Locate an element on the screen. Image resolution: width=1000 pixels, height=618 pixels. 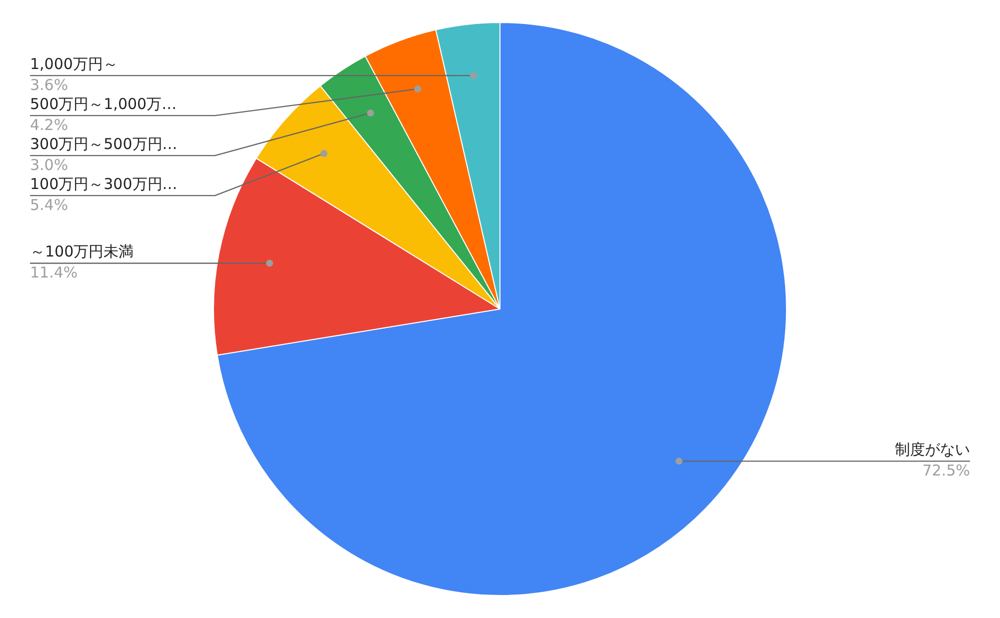
data-label: 4.2% is located at coordinates (49, 125).